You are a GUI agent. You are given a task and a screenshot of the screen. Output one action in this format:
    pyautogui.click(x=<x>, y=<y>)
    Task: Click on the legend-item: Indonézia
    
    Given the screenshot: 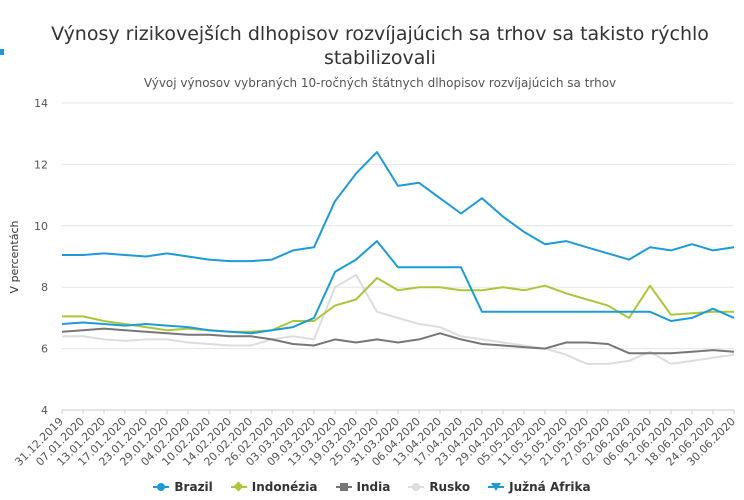 What is the action you would take?
    pyautogui.click(x=274, y=487)
    